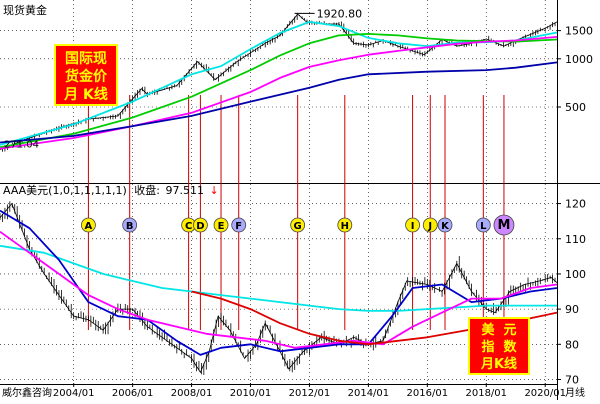 Image resolution: width=600 pixels, height=404 pixels. I want to click on usd-label-line-2: 指 数, so click(499, 347).